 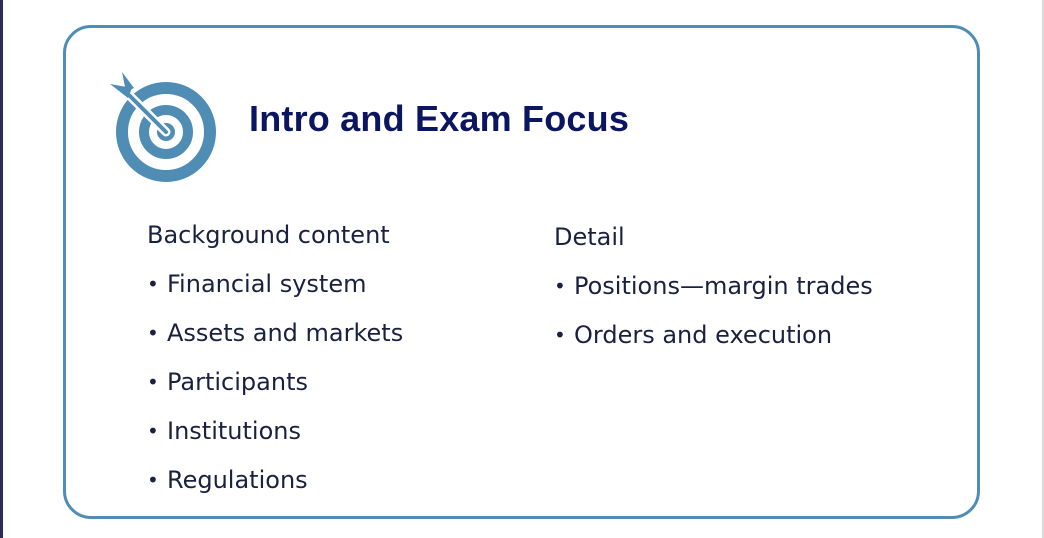 I want to click on list-item-label: Participants, so click(x=237, y=382).